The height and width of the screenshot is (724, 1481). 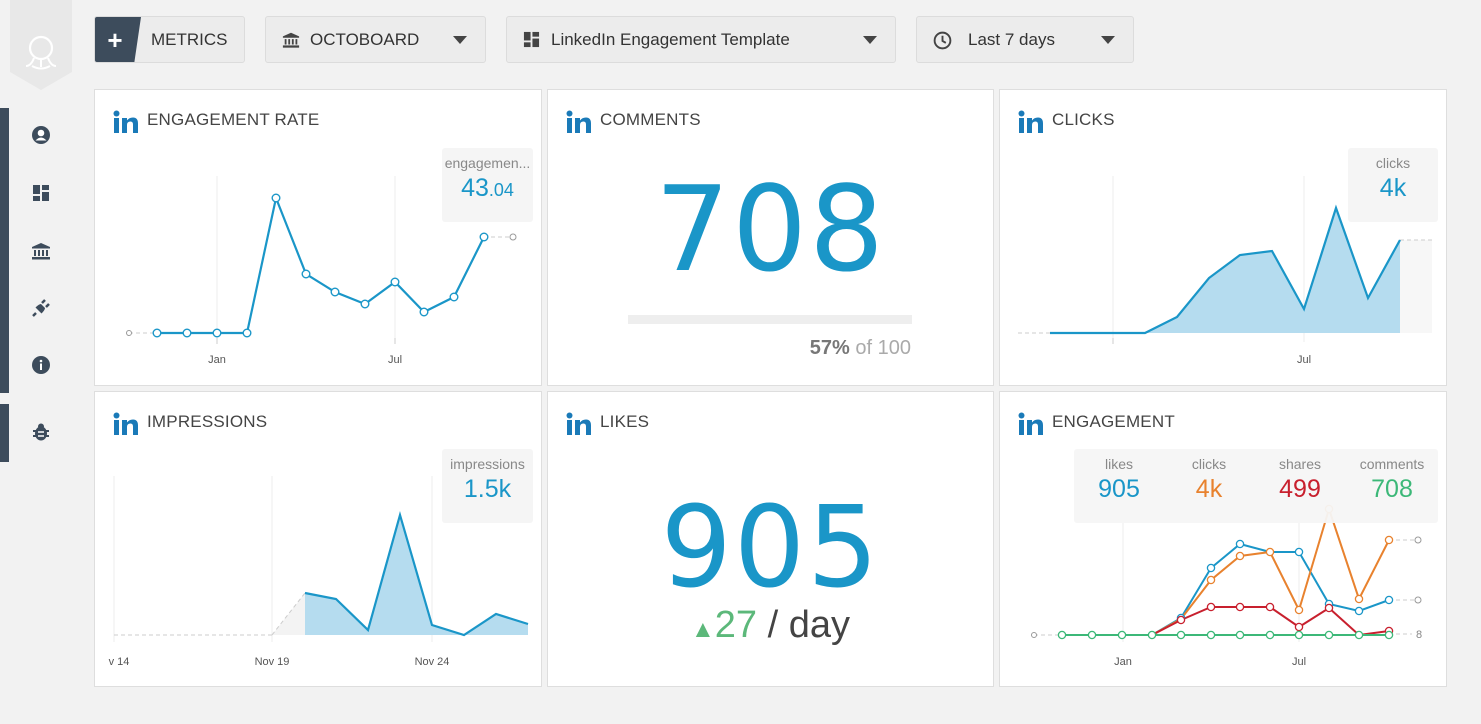 I want to click on up-arrow-icon: ▲, so click(x=703, y=629).